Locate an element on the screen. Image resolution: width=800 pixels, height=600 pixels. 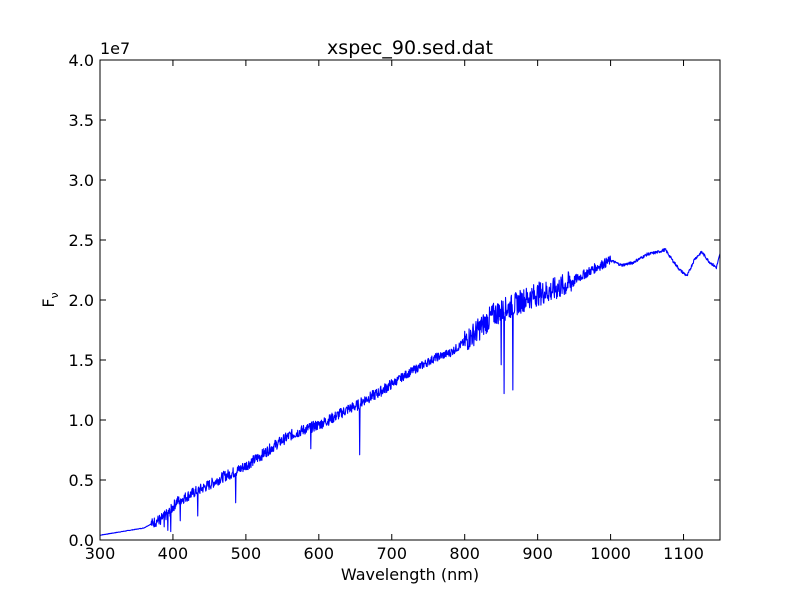
y-axis-title: Fν is located at coordinates (50, 299).